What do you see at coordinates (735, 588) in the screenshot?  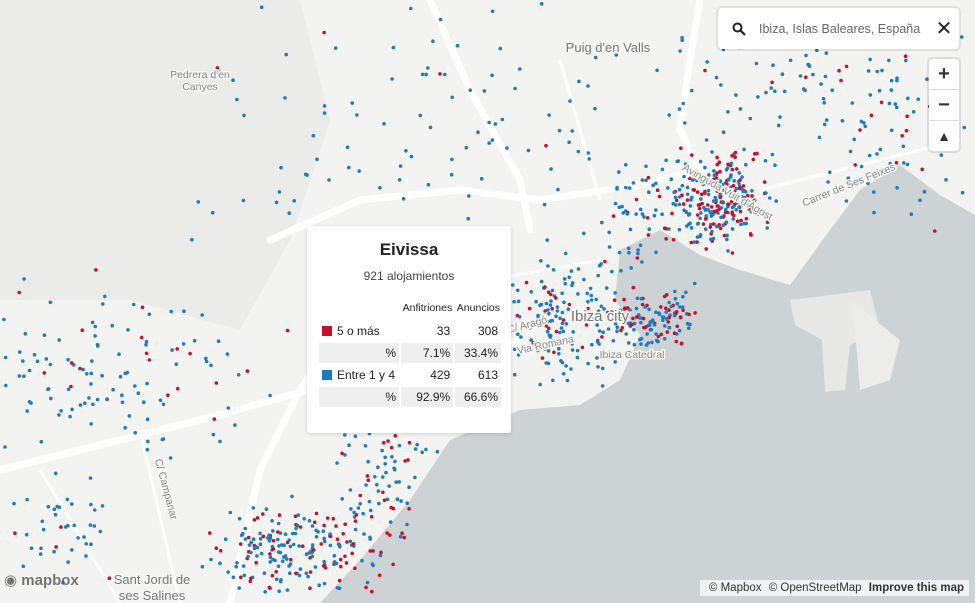 I see `attribution-link: © Mapbox` at bounding box center [735, 588].